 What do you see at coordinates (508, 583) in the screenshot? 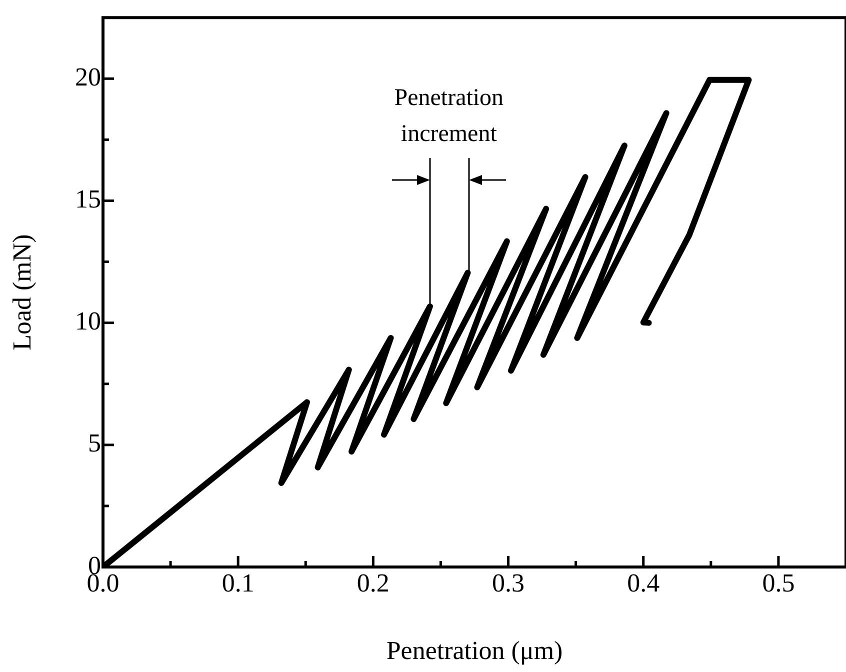
I see `x-tick-label: 0.3` at bounding box center [508, 583].